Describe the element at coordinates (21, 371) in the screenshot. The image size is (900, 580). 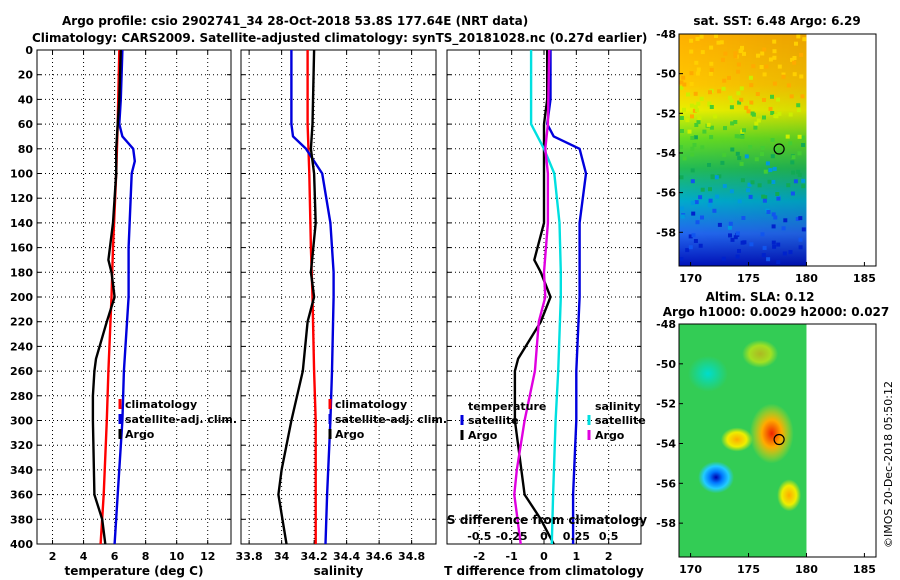
I see `y-tick-label: 260` at that location.